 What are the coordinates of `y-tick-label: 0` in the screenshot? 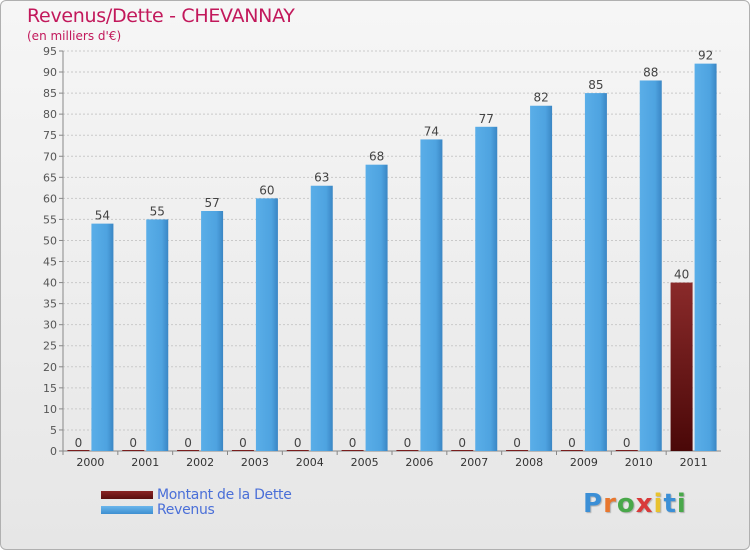 It's located at (53, 451).